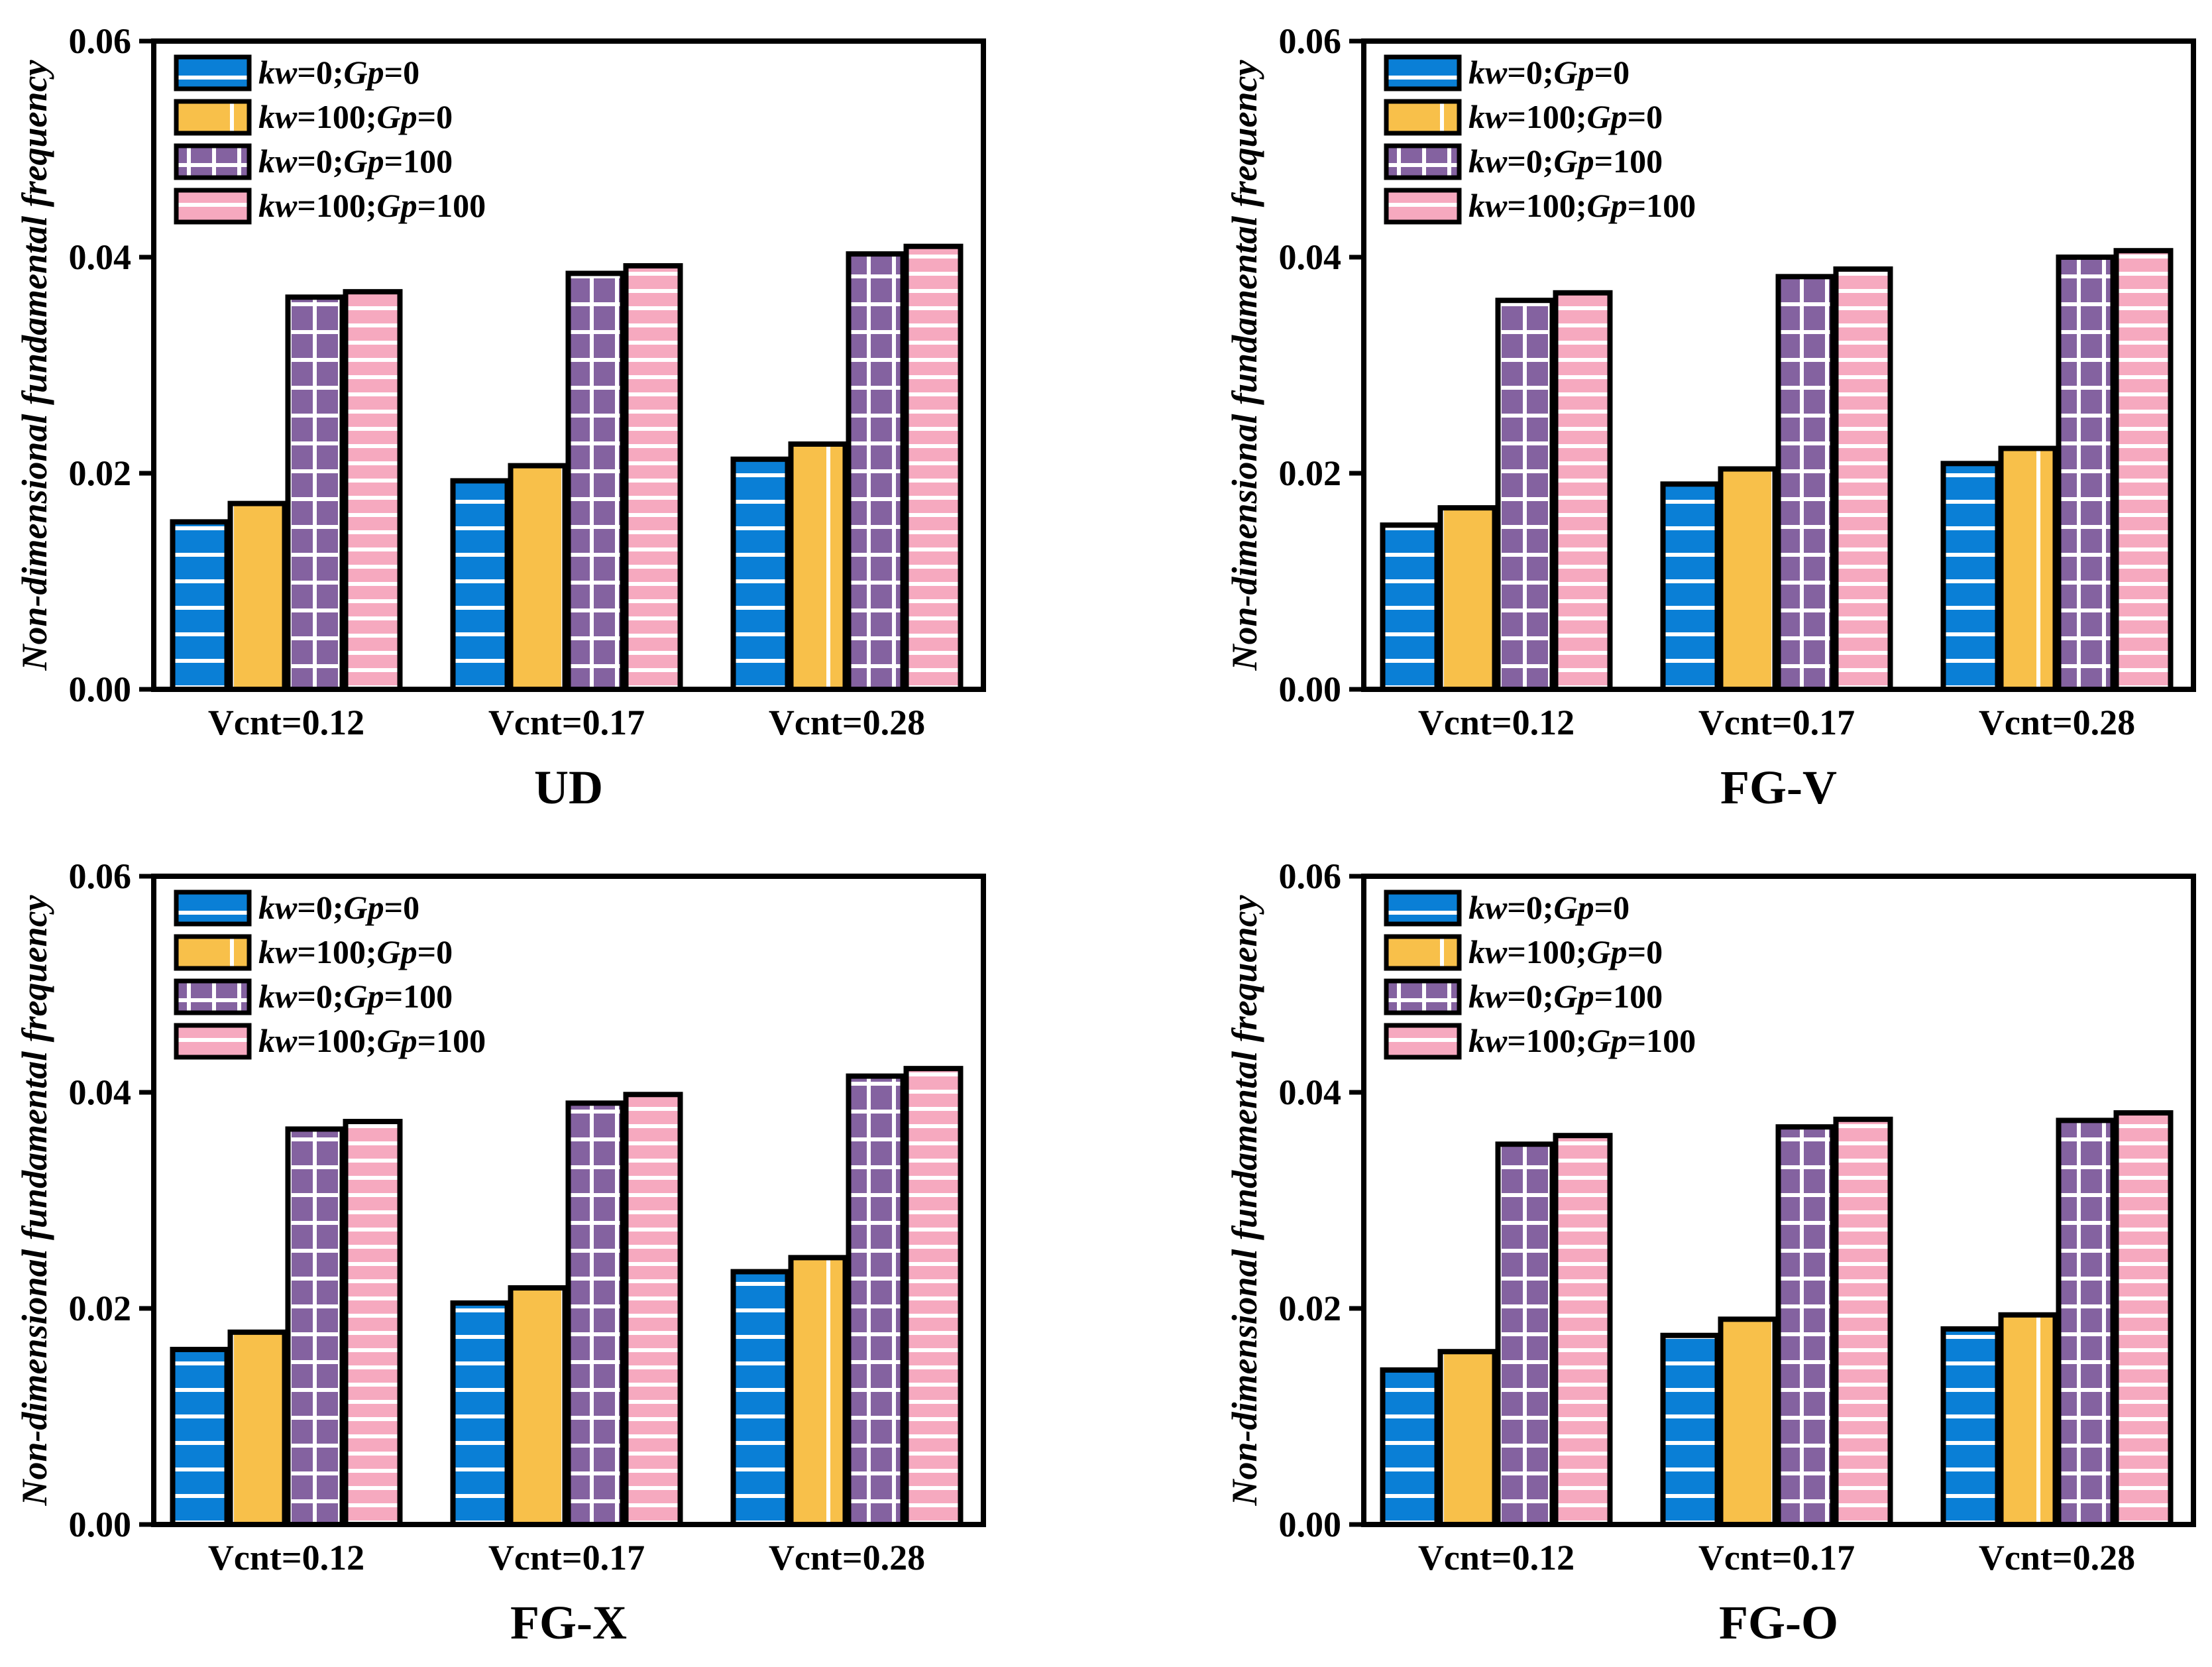  What do you see at coordinates (538, 578) in the screenshot?
I see `bar-ud-s1-g1` at bounding box center [538, 578].